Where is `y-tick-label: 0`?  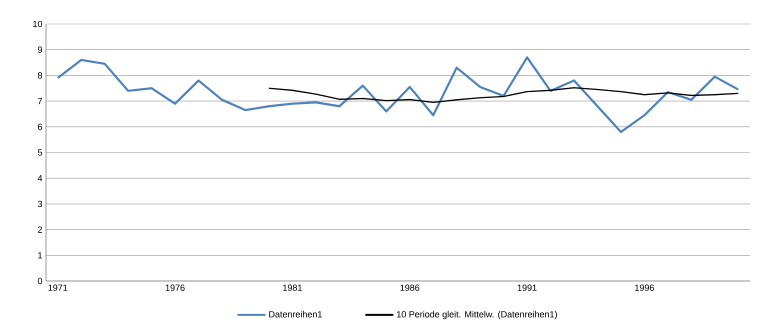
y-tick-label: 0 is located at coordinates (40, 281).